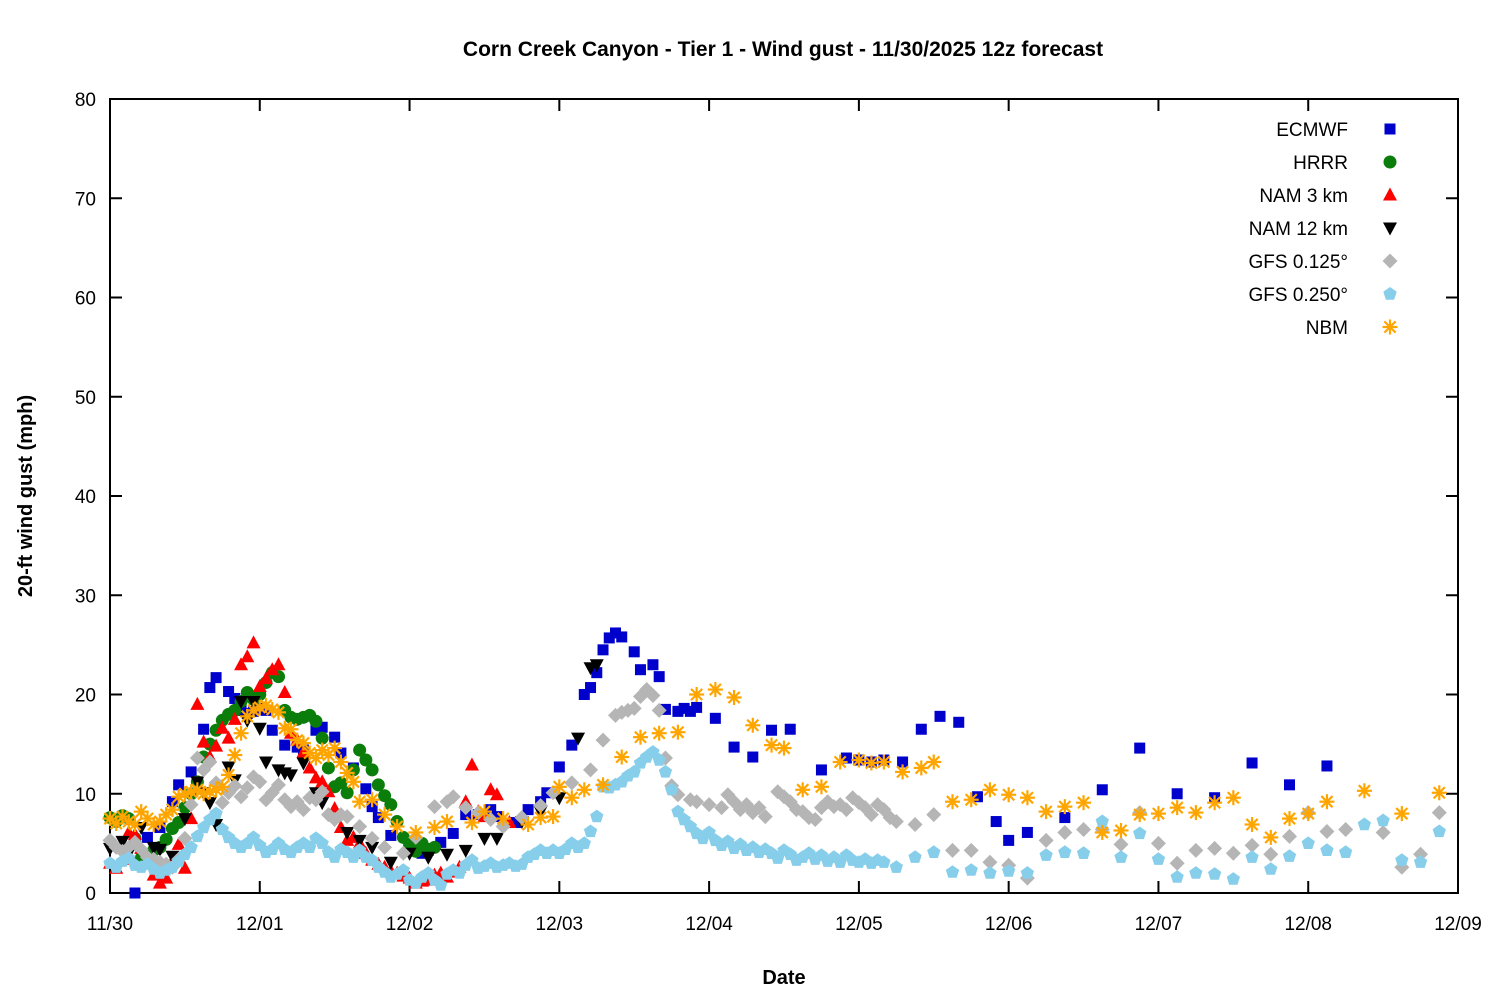 The width and height of the screenshot is (1500, 1000). Describe the element at coordinates (1323, 229) in the screenshot. I see `legend-item-nam-12-km: NAM 12 km` at that location.